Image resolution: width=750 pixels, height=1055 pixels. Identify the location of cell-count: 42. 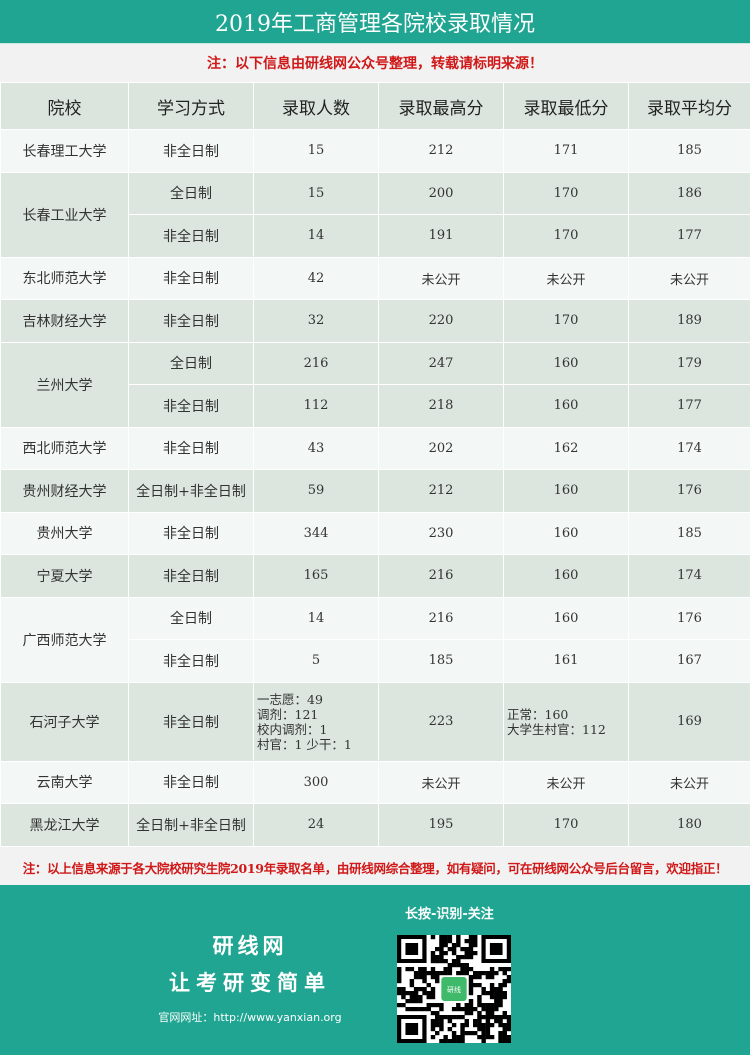
(316, 278).